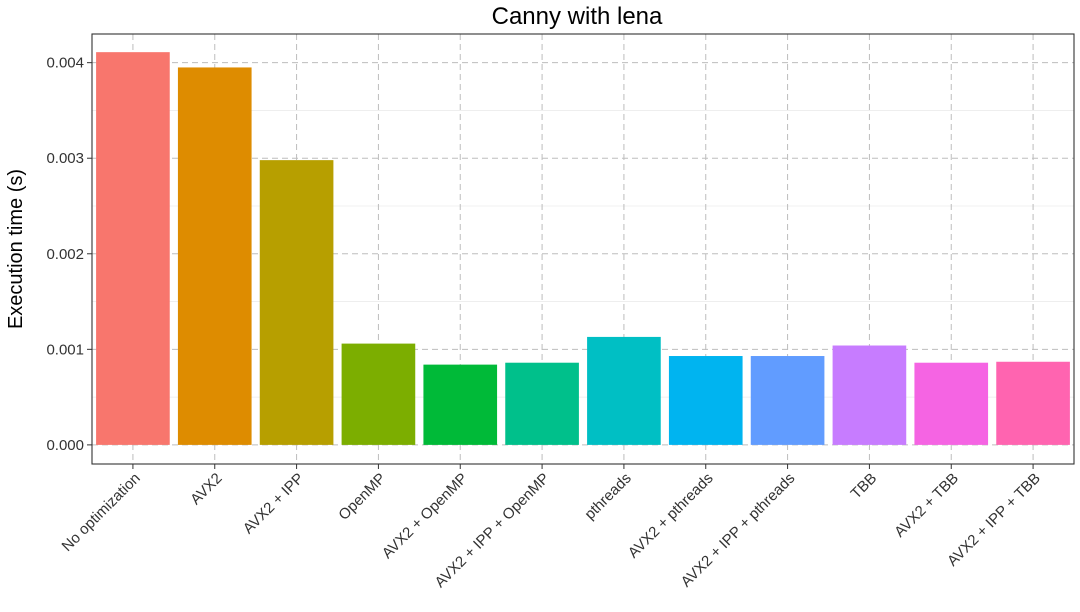 Image resolution: width=1080 pixels, height=612 pixels. What do you see at coordinates (607, 496) in the screenshot?
I see `x-tick-label: pthreads` at bounding box center [607, 496].